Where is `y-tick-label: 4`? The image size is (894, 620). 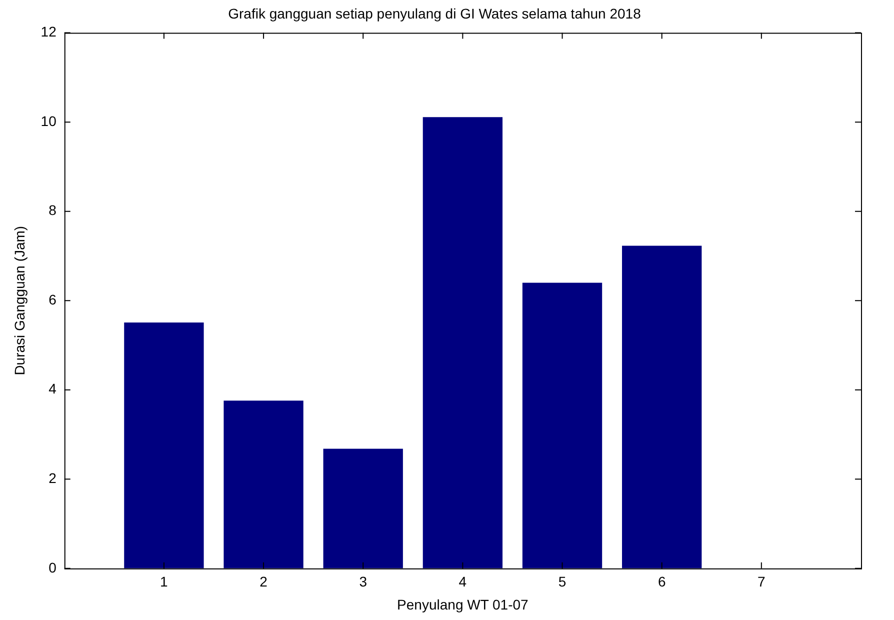 y-tick-label: 4 is located at coordinates (52, 388).